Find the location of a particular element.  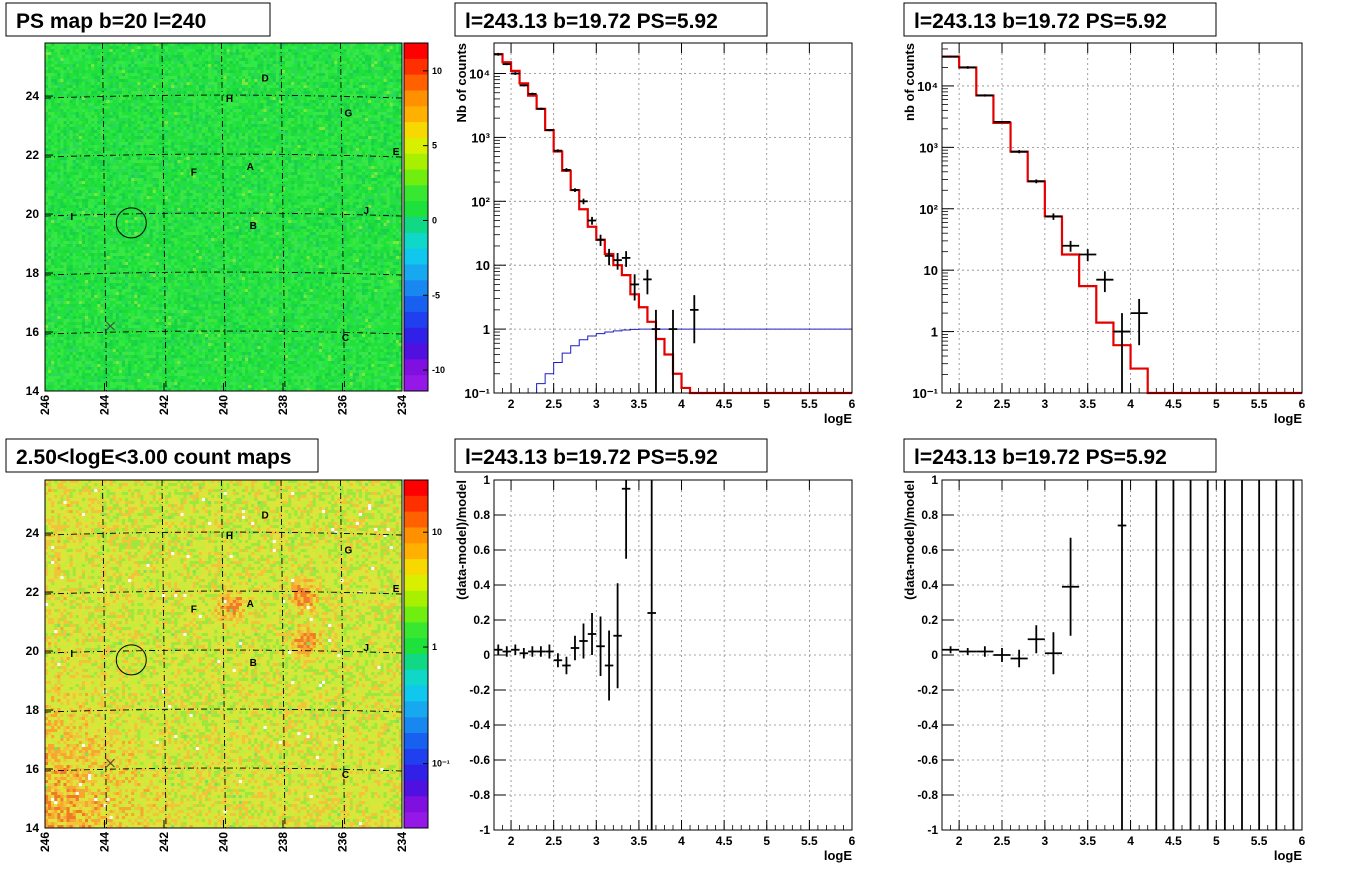

spectrum-2-xtick-label: 4.5 is located at coordinates (1173, 404).